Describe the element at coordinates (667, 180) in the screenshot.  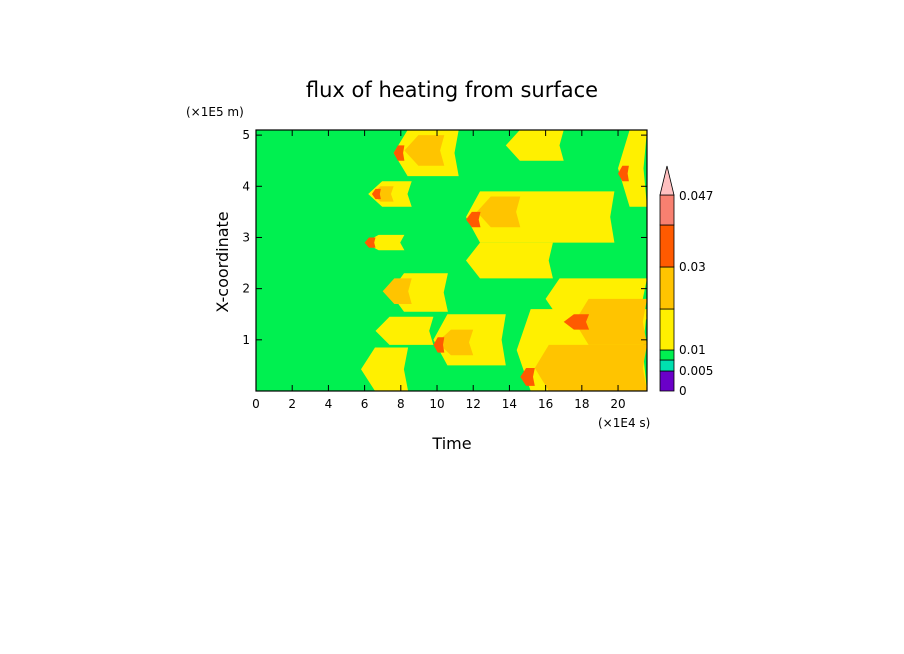
I see `colorbar-overflow-triangle` at that location.